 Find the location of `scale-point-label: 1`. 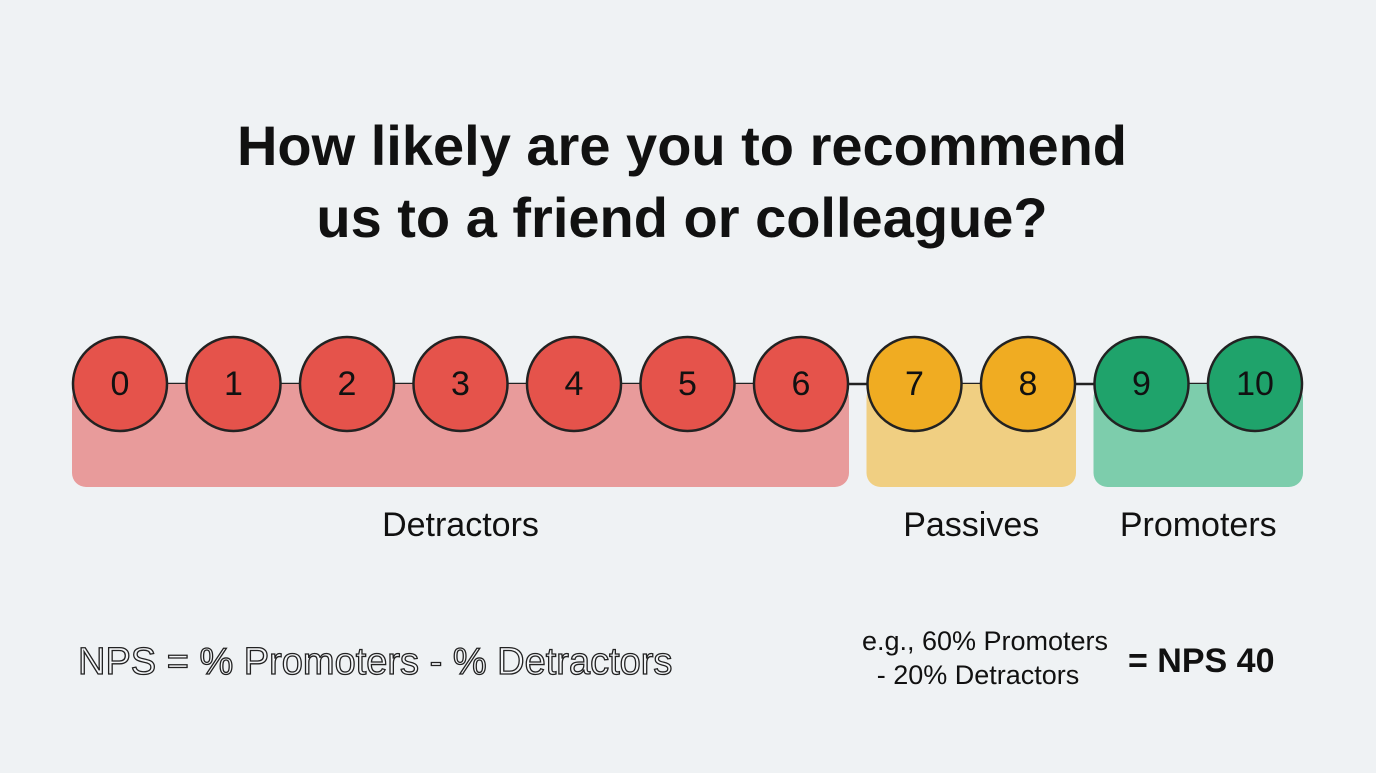

scale-point-label: 1 is located at coordinates (233, 384).